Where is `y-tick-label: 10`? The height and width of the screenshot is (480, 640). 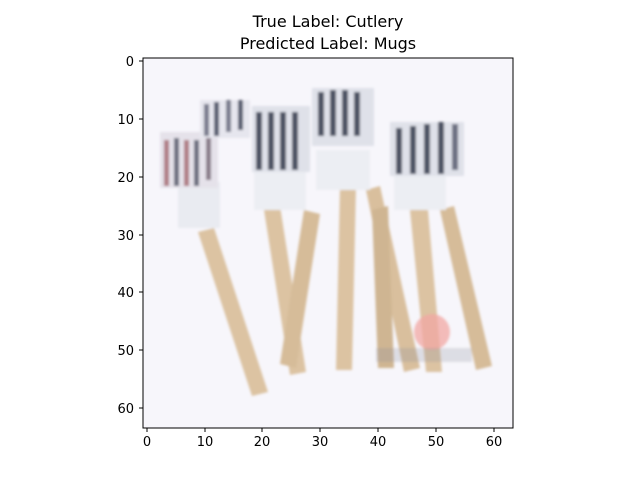
y-tick-label: 10 is located at coordinates (125, 120).